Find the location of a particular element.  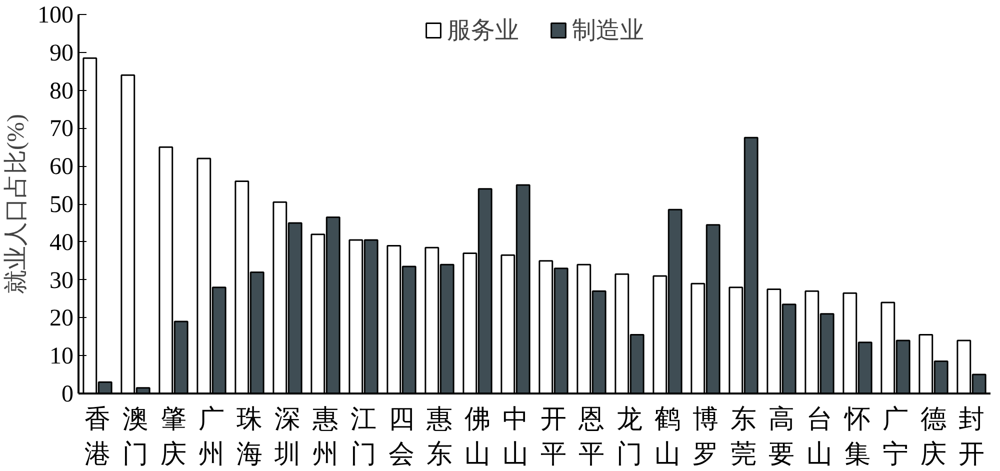

x-tick-label: 惠州 is located at coordinates (325, 436).